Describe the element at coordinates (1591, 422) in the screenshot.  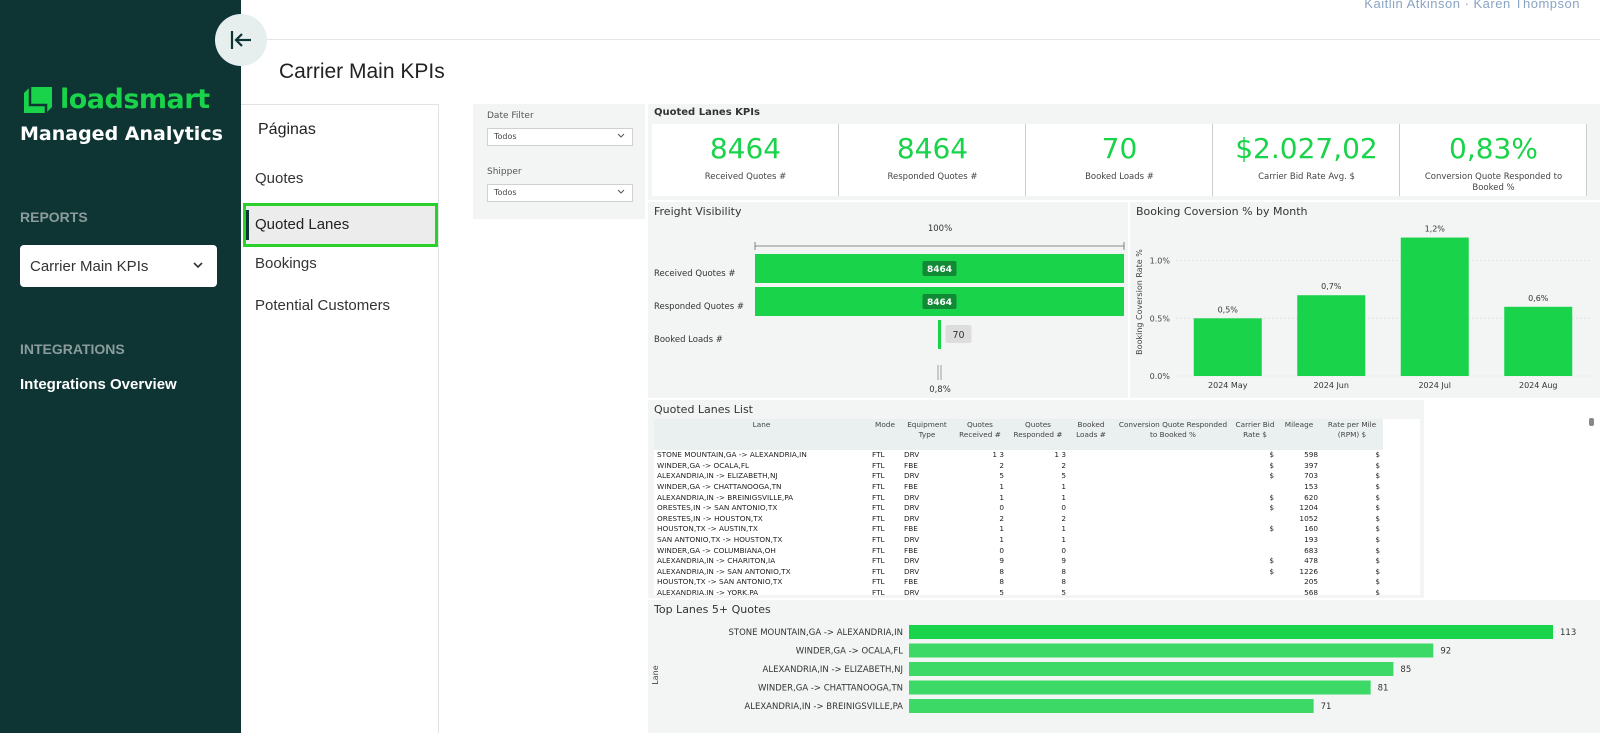
I see `table-scrollbar` at that location.